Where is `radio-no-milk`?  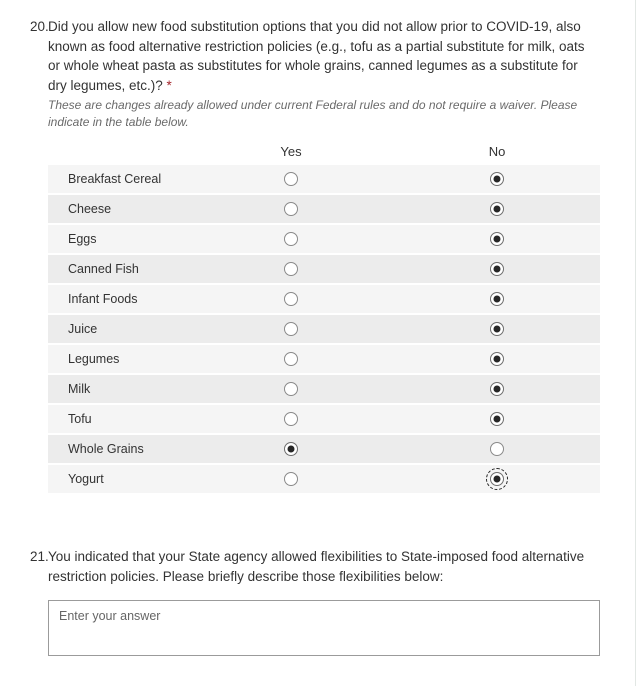 radio-no-milk is located at coordinates (497, 389).